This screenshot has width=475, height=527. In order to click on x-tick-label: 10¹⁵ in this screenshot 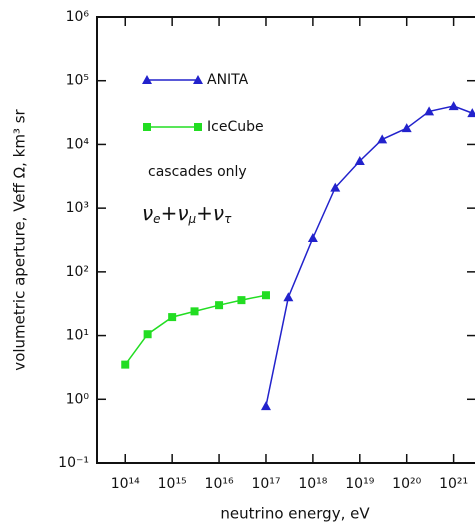, I will do `click(172, 484)`.